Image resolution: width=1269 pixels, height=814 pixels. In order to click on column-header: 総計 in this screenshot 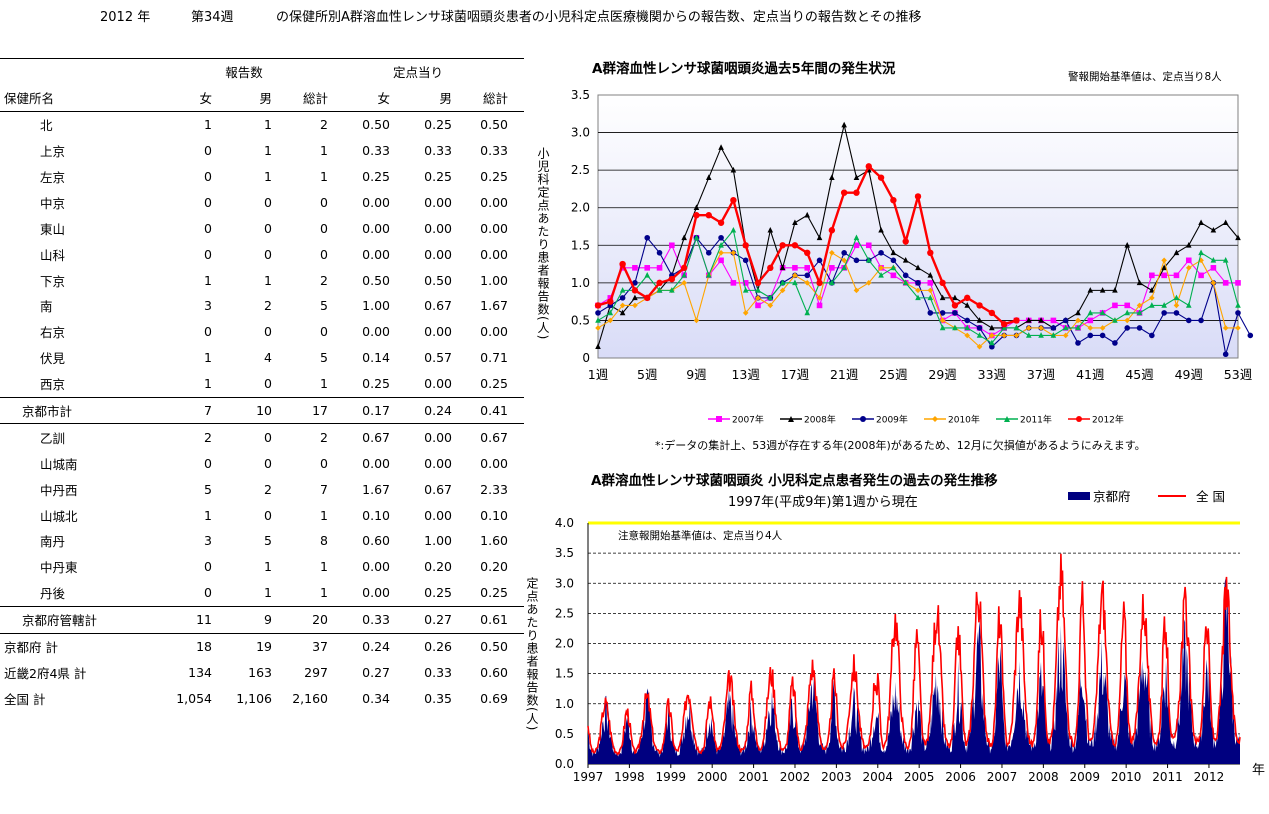, I will do `click(300, 98)`.